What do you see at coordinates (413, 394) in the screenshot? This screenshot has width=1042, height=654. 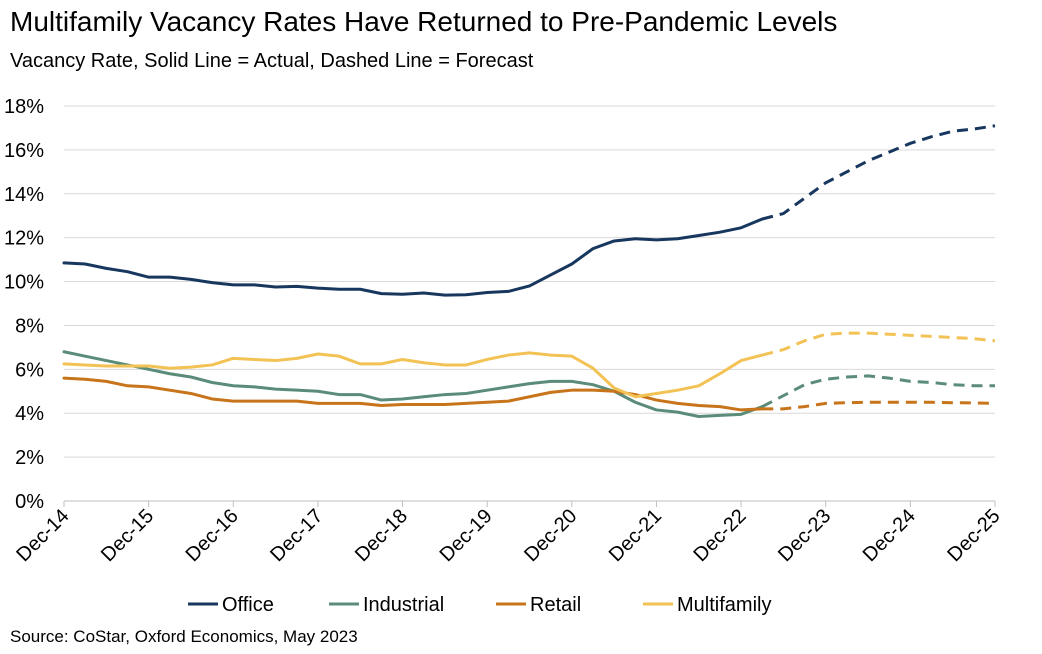 I see `series-line-actual-retail` at bounding box center [413, 394].